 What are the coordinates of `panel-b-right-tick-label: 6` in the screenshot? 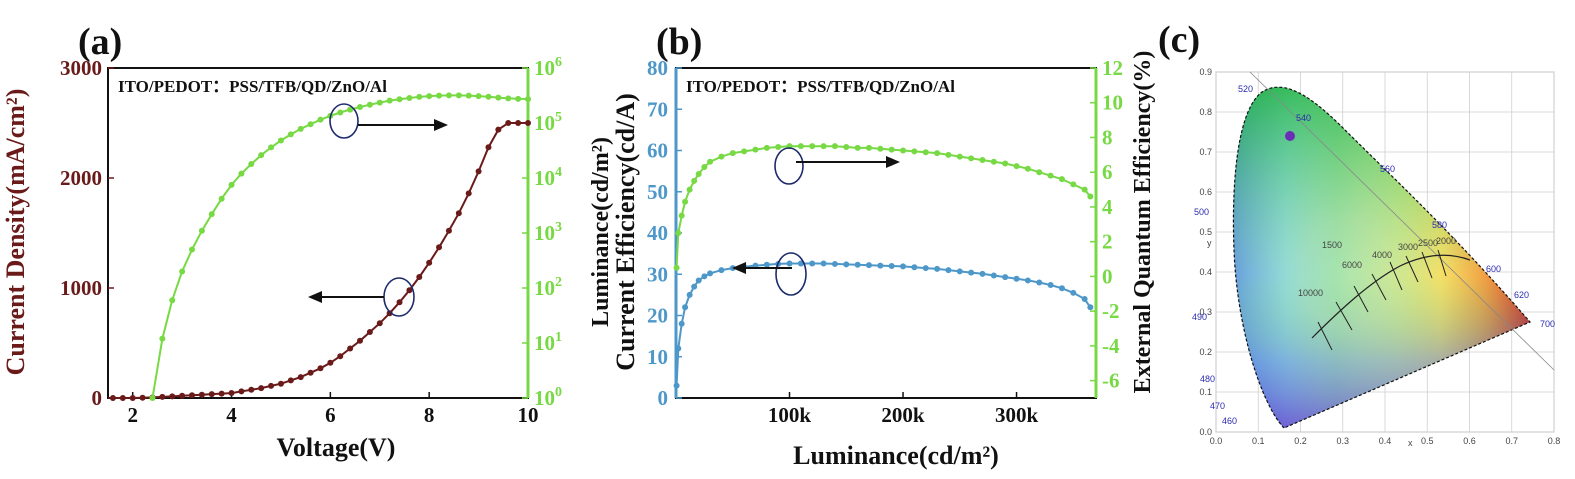 It's located at (1107, 172).